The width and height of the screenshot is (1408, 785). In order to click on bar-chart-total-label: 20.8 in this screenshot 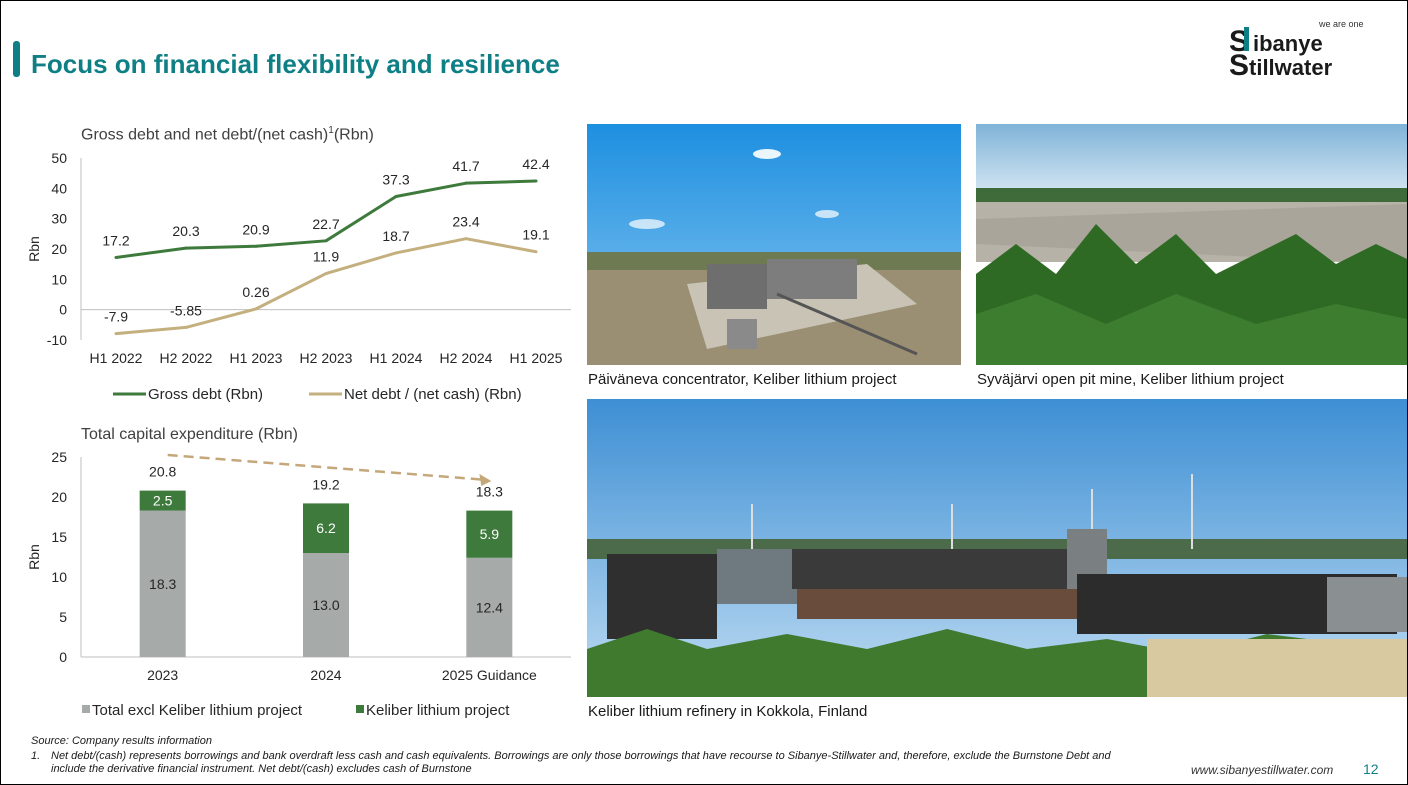, I will do `click(162, 472)`.